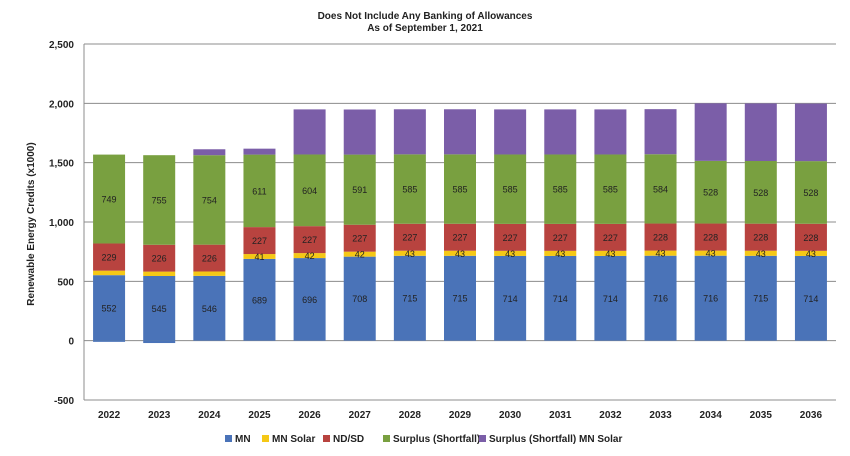  I want to click on data-label: 41, so click(259, 257).